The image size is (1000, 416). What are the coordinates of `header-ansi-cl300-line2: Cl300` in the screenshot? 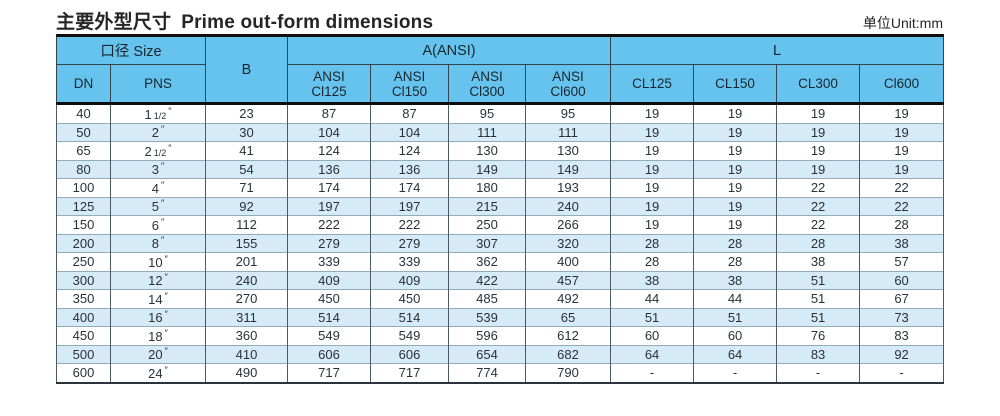 It's located at (487, 91).